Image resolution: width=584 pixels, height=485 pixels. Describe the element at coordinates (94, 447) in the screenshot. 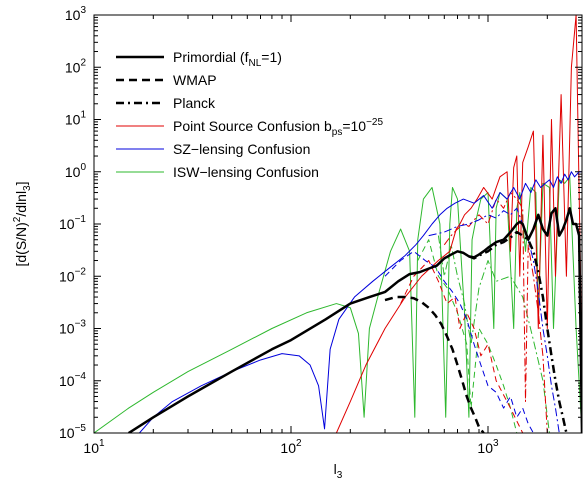

I see `x-tick-label: 10¹` at that location.